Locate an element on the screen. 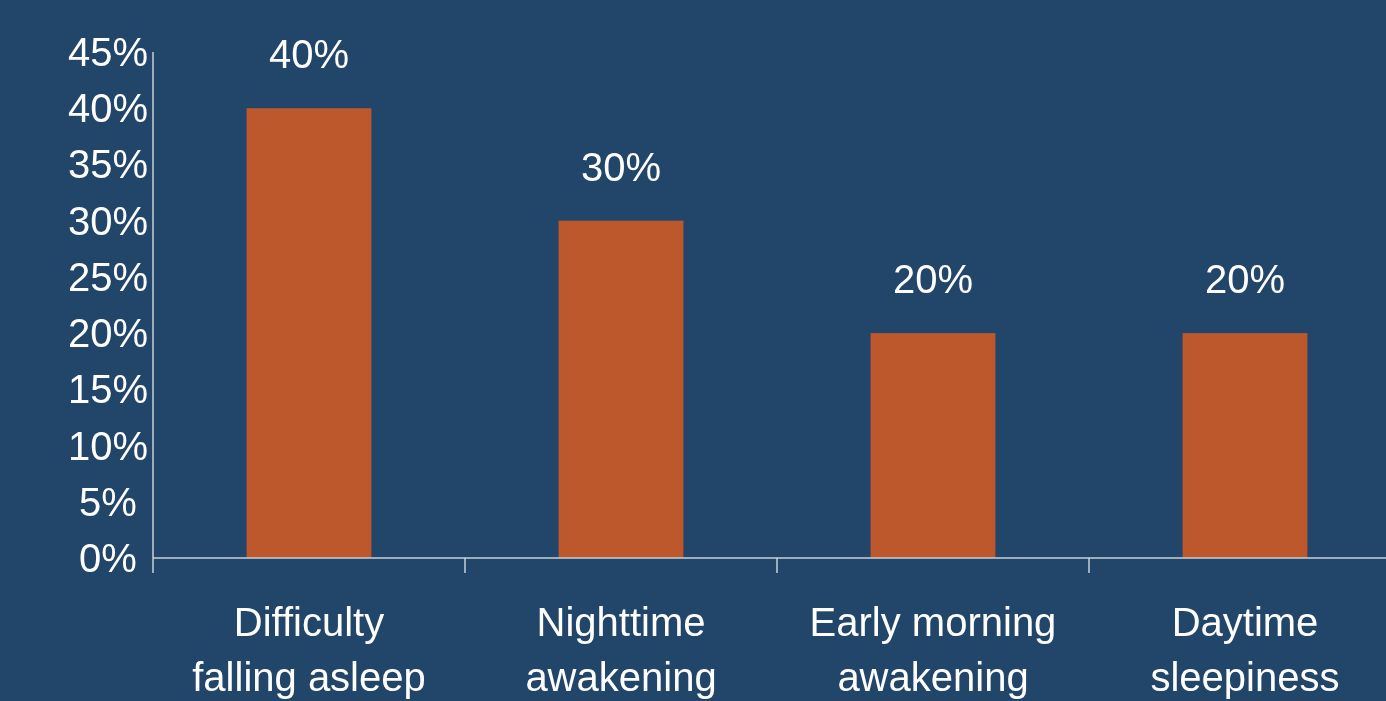 The width and height of the screenshot is (1386, 701). x-tick-label: Nighttime awakening is located at coordinates (621, 649).